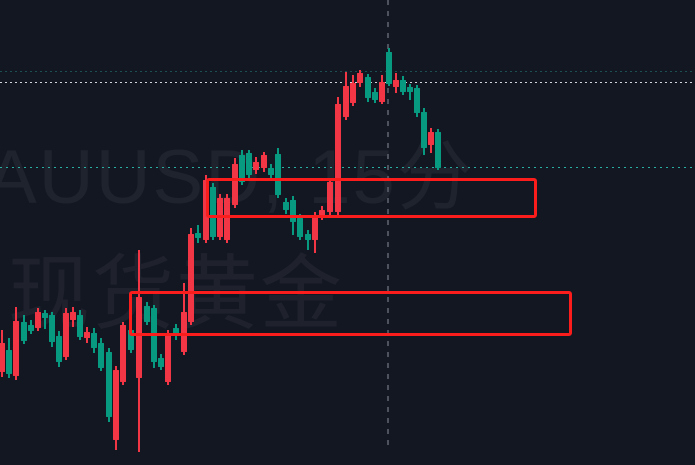 Image resolution: width=695 pixels, height=465 pixels. I want to click on session-dashed-vline, so click(388, 223).